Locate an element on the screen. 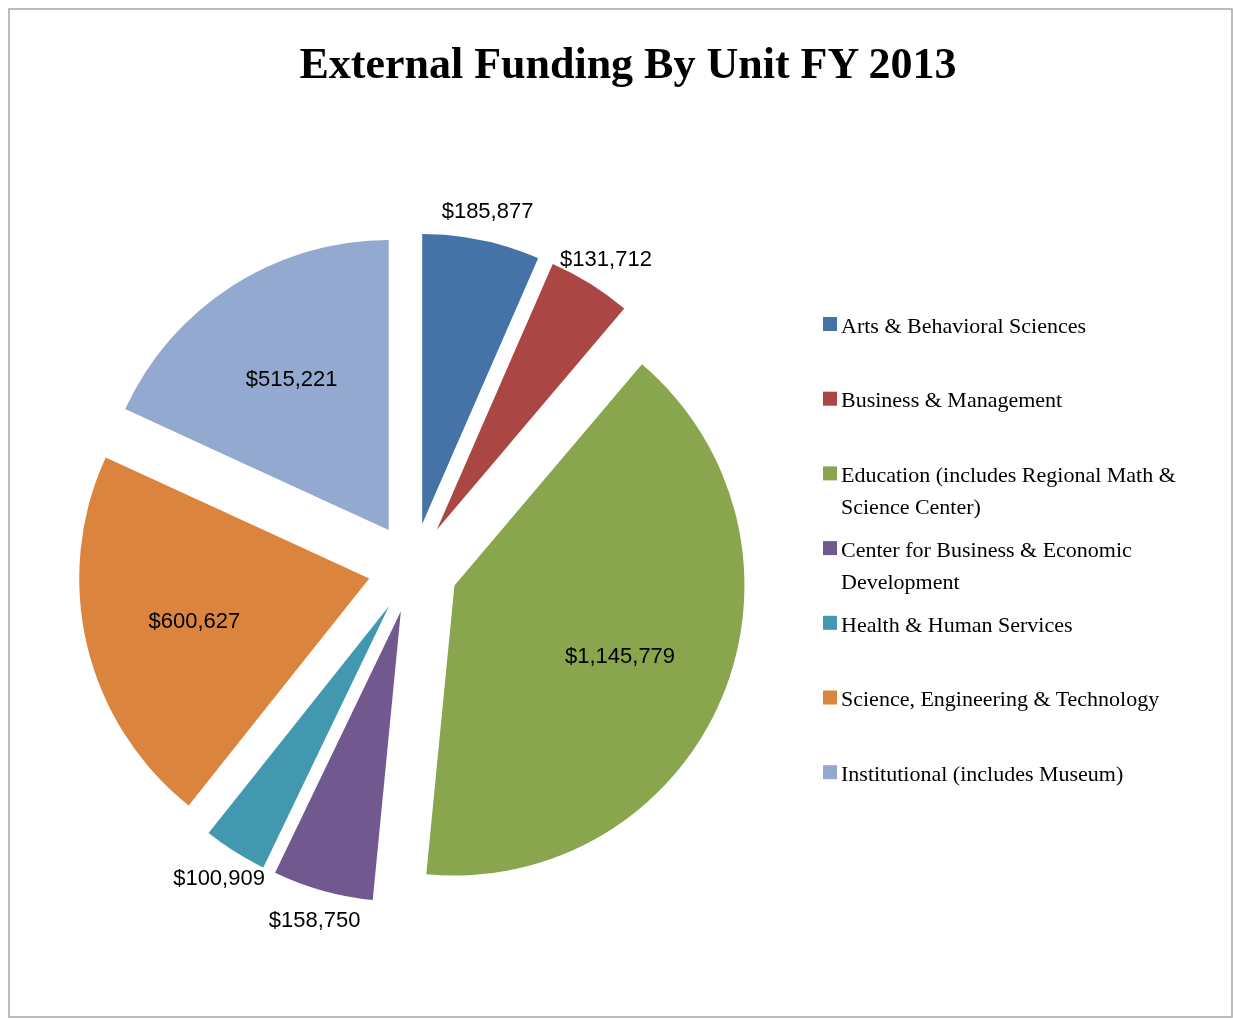 The width and height of the screenshot is (1233, 1020). data-label: $131,712 is located at coordinates (606, 258).